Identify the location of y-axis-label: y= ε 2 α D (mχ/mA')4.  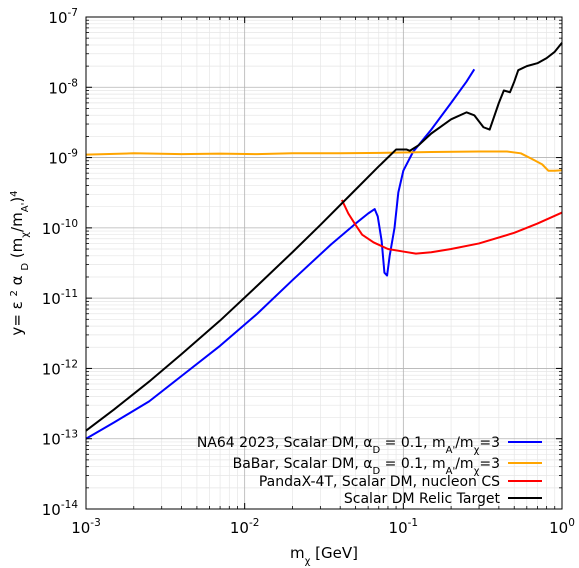
(19, 262).